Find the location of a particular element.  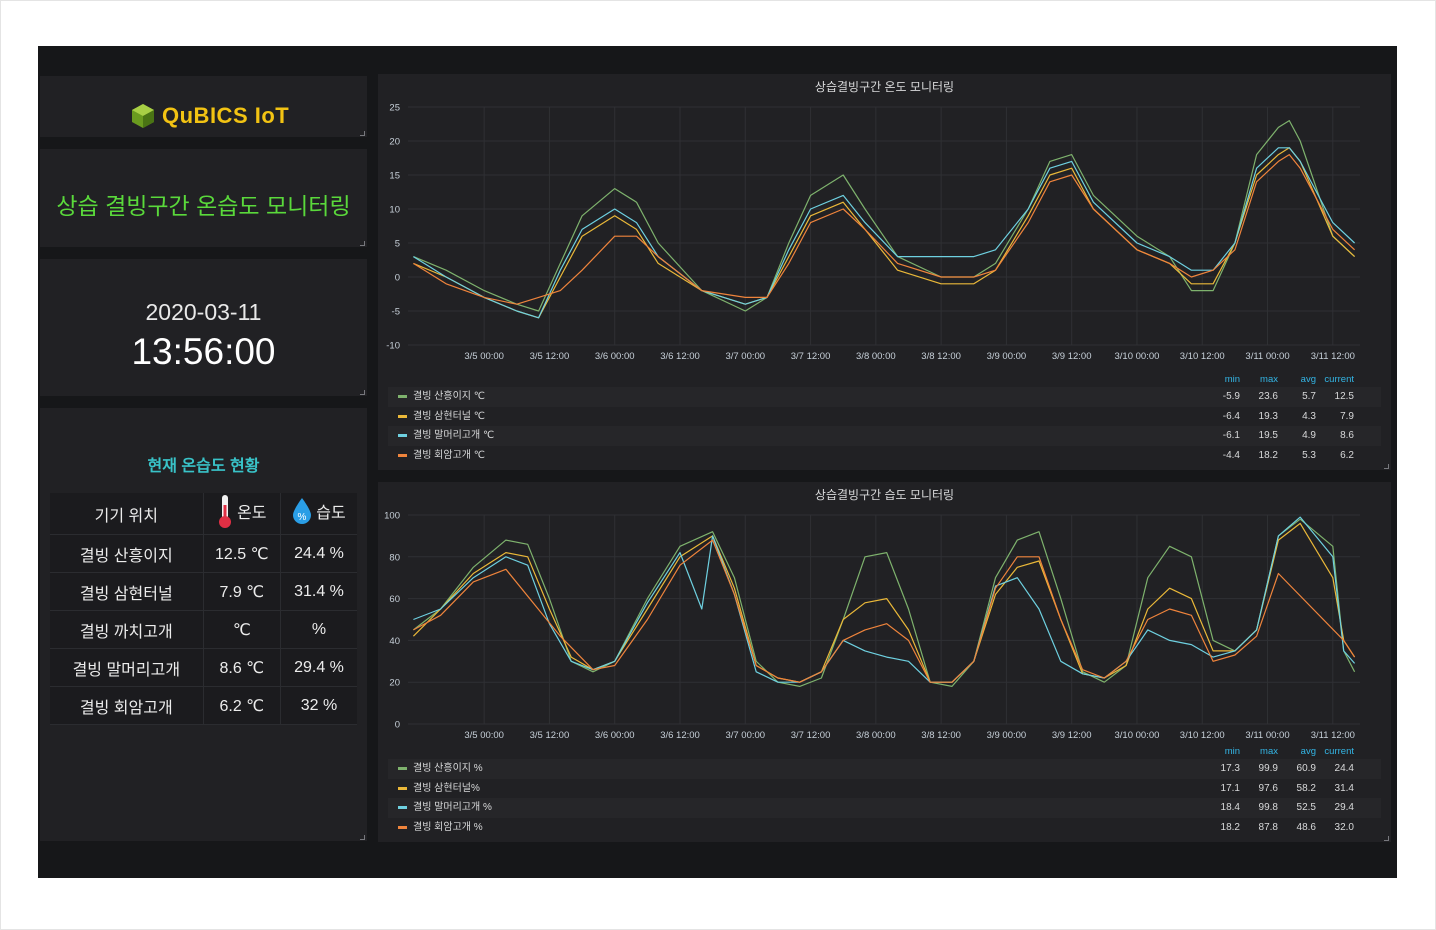

legend-item: 결빙 산흥이지 ℃ -5.9 23.6 5.7 12.5 is located at coordinates (884, 397).